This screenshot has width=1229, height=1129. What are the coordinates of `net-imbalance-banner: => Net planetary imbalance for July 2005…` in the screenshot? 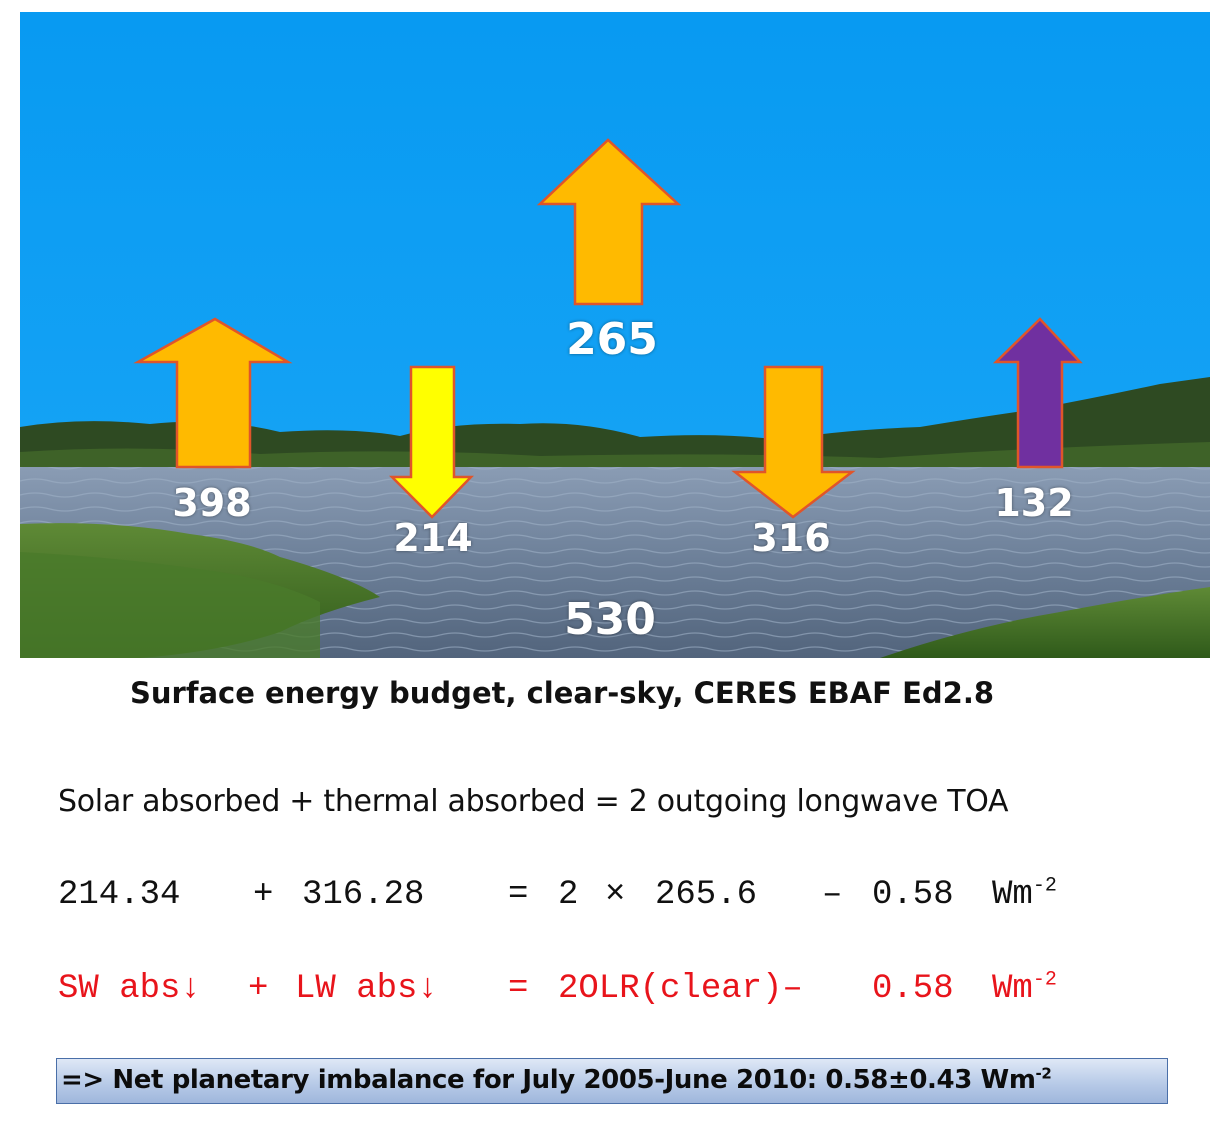 It's located at (612, 1081).